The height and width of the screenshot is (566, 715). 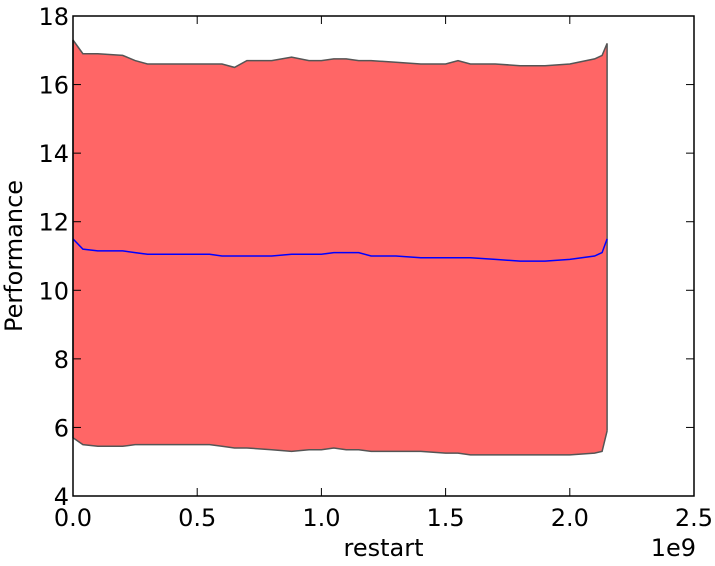 What do you see at coordinates (14, 256) in the screenshot?
I see `y-axis-label: Performance` at bounding box center [14, 256].